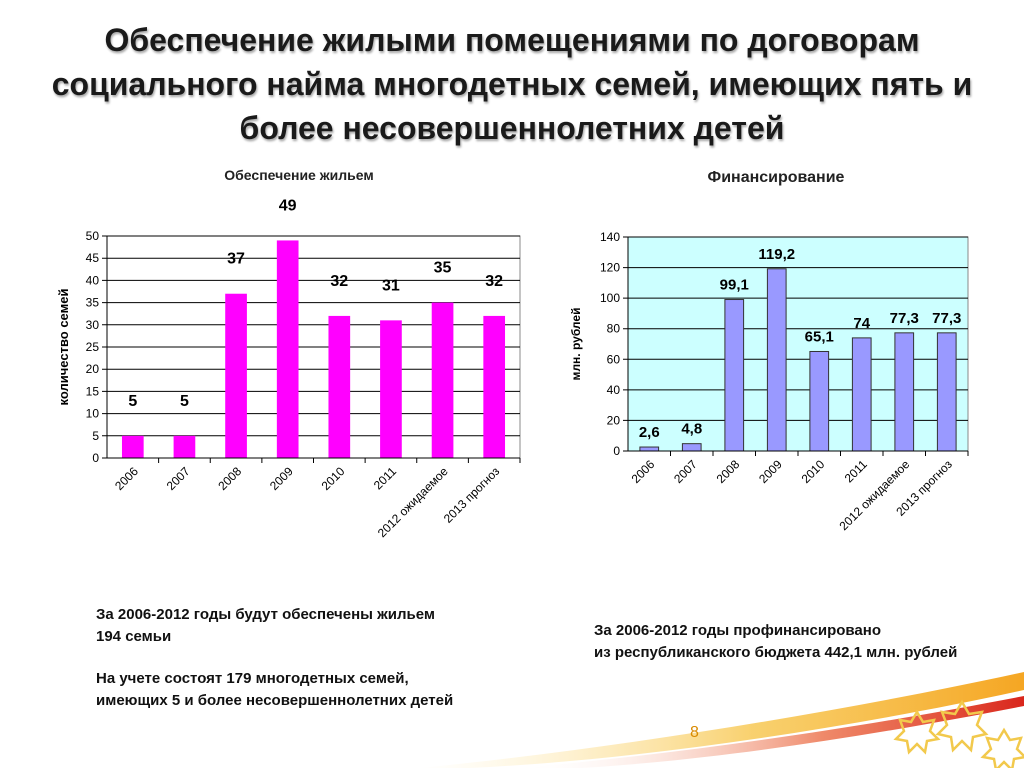  I want to click on data-label: 119,2, so click(776, 254).